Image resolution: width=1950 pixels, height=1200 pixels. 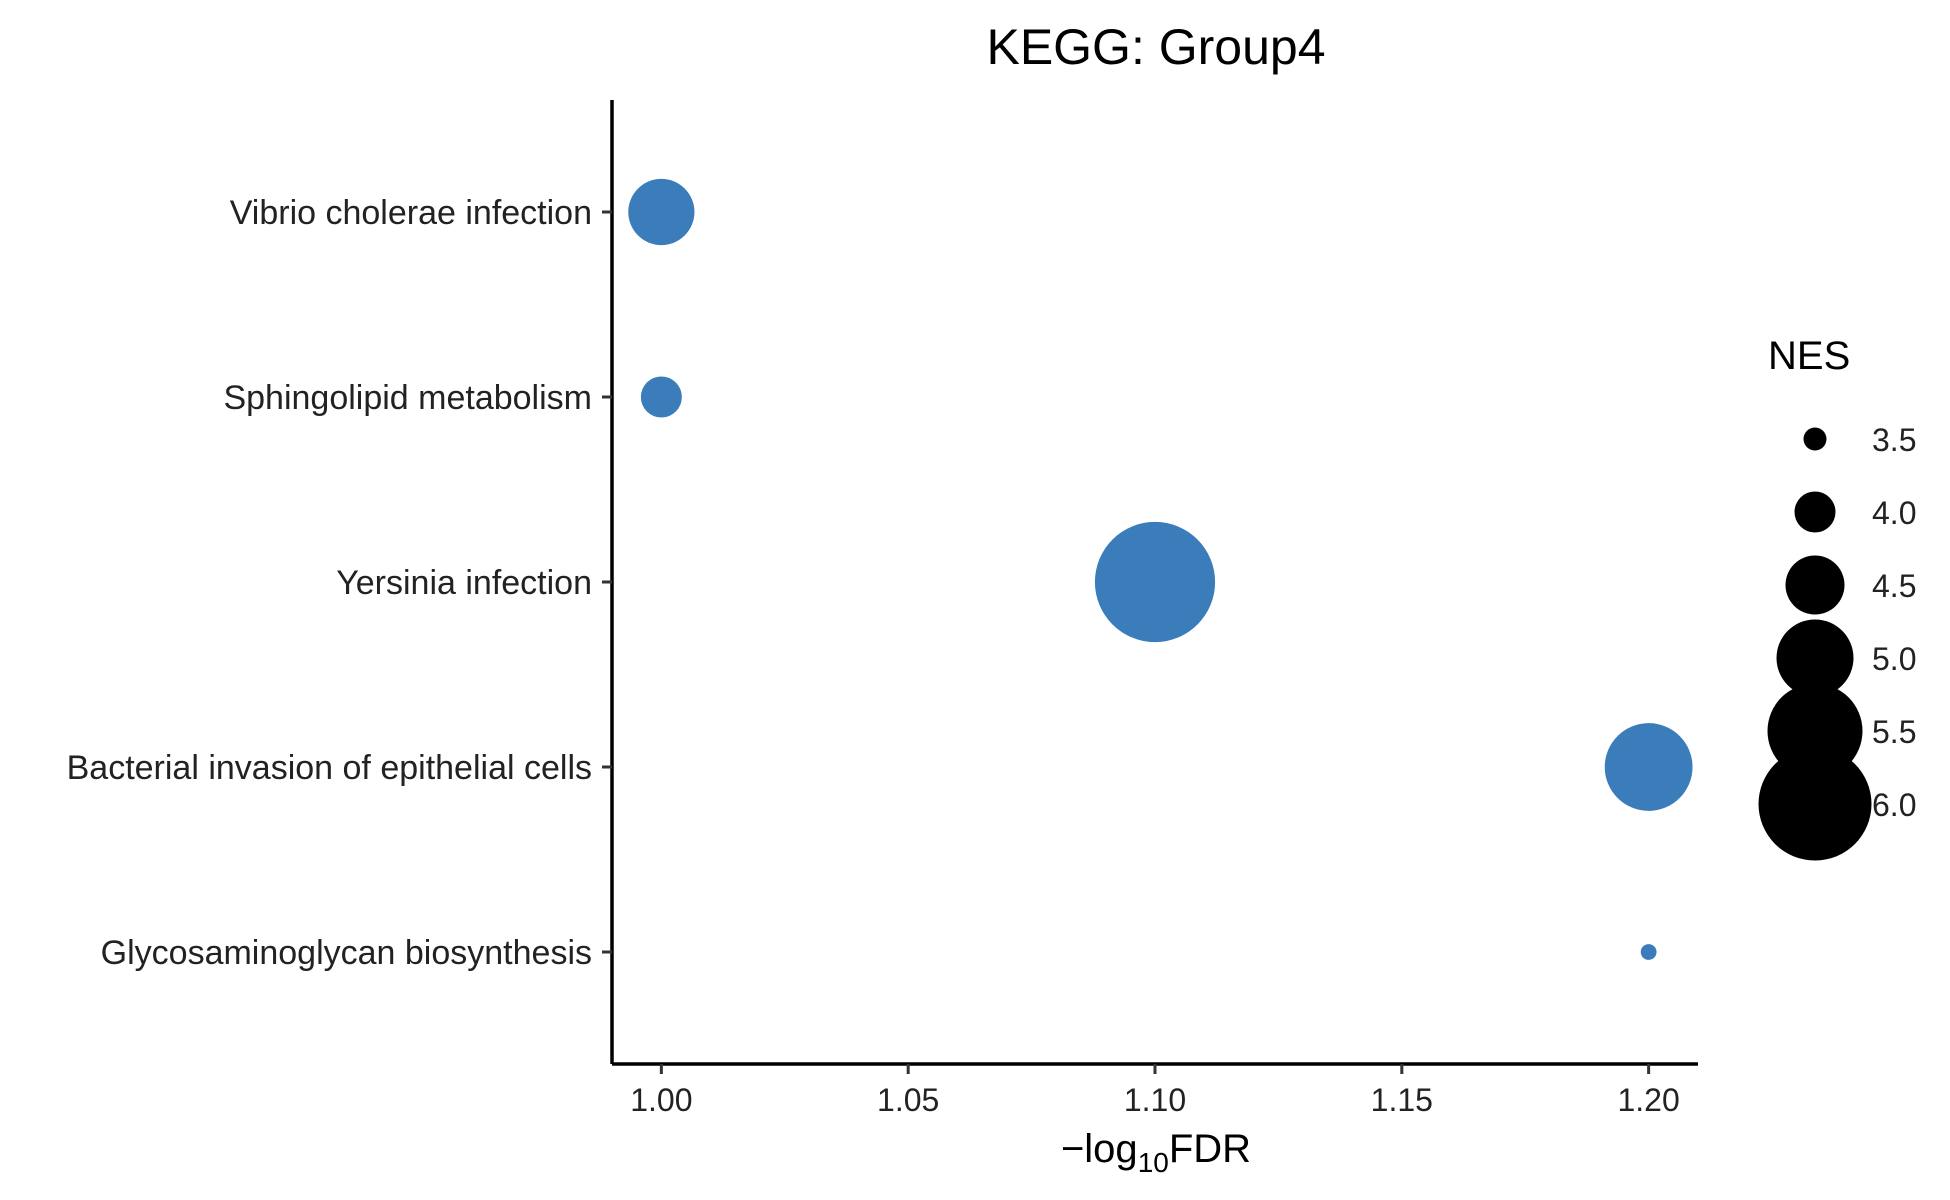 What do you see at coordinates (329, 768) in the screenshot?
I see `y-tick-label: Bacterial invasion of epithelial cells` at bounding box center [329, 768].